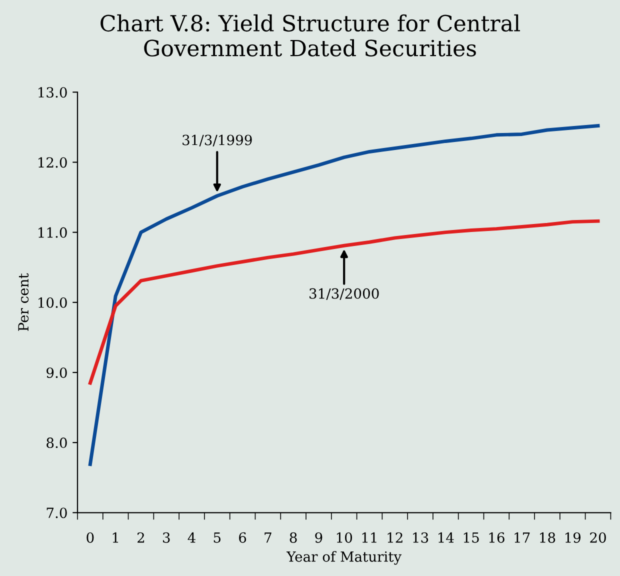  What do you see at coordinates (56, 513) in the screenshot?
I see `y-tick-label: 7.0` at bounding box center [56, 513].